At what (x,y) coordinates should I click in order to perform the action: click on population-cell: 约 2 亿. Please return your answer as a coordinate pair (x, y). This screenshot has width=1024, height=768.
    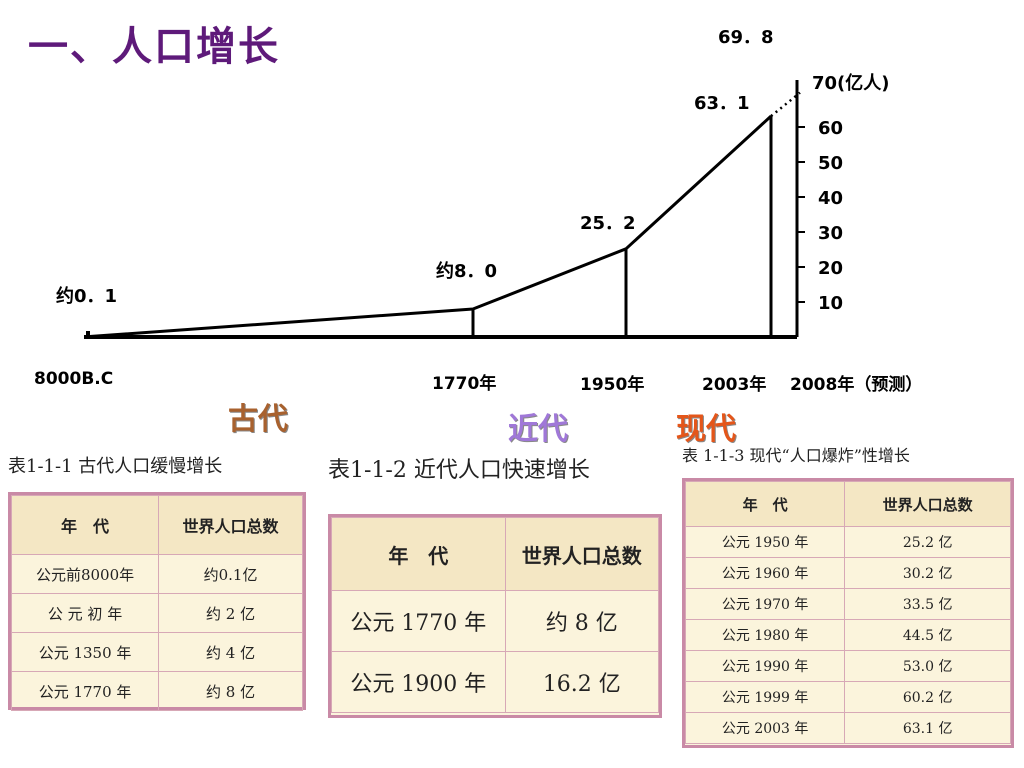
    Looking at the image, I should click on (230, 613).